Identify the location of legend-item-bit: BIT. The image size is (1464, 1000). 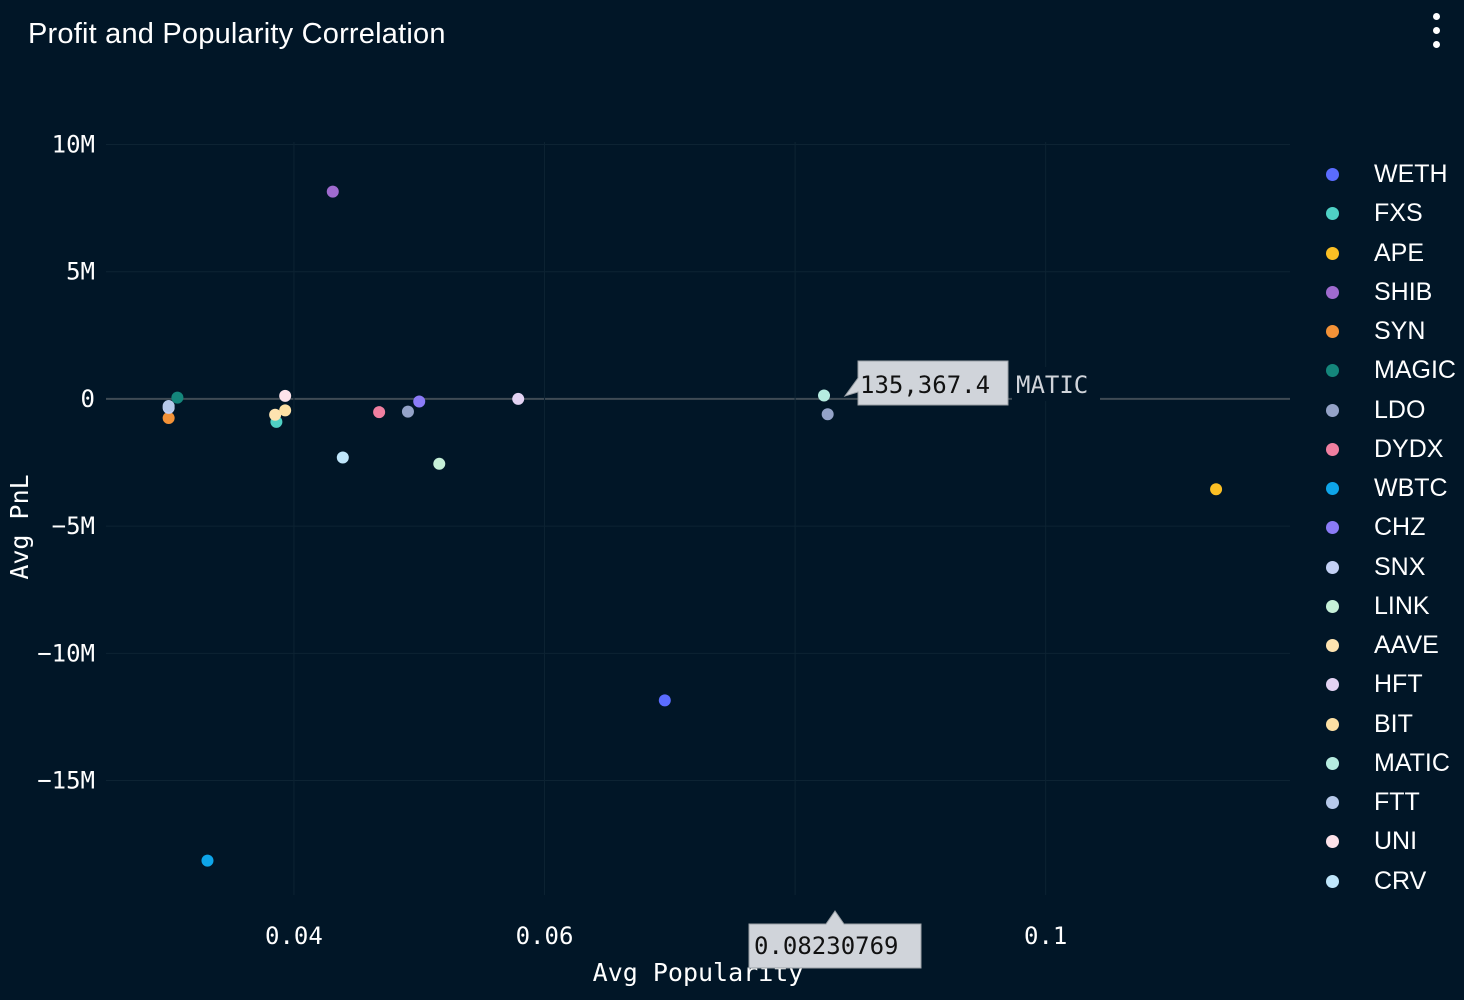
(1390, 724).